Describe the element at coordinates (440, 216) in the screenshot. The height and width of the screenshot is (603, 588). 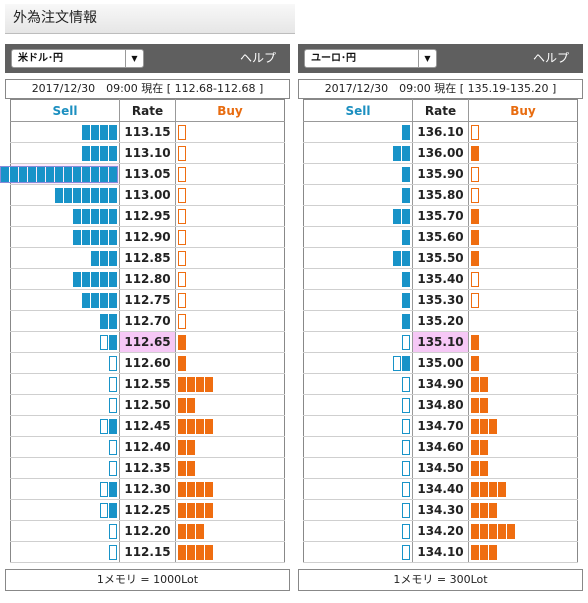
I see `ladder-row: 135.70` at that location.